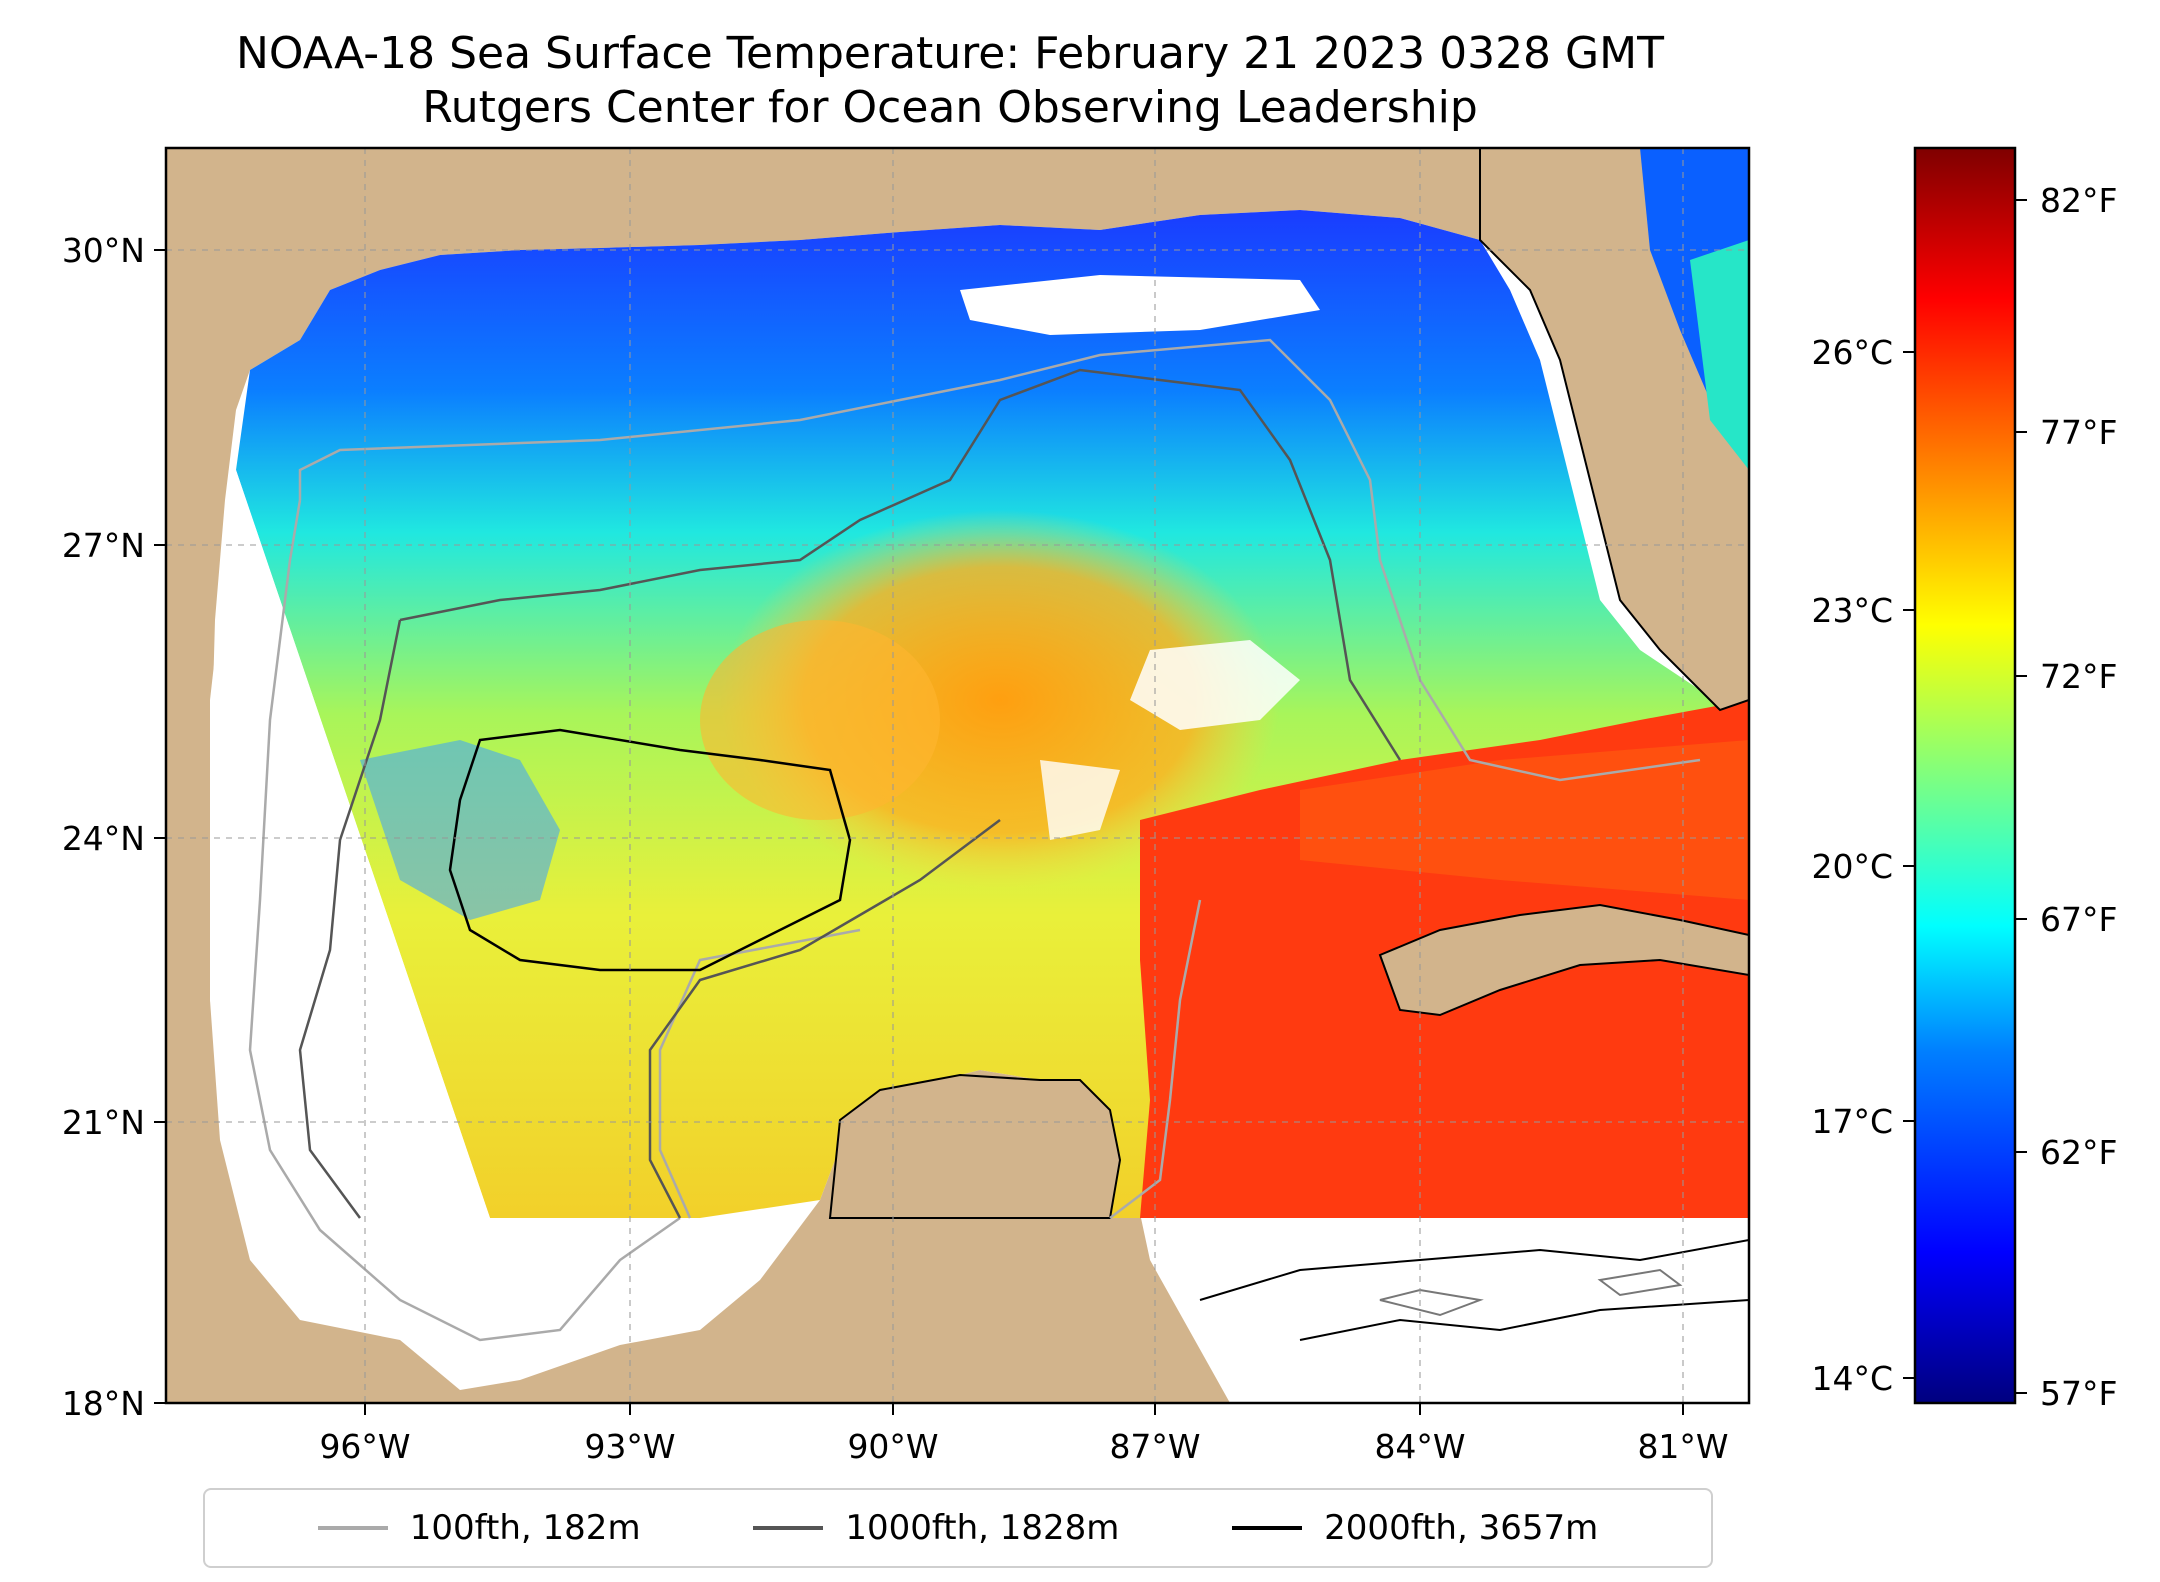 The width and height of the screenshot is (2160, 1582). I want to click on fahrenheit-tick-label: 62°F, so click(2078, 1152).